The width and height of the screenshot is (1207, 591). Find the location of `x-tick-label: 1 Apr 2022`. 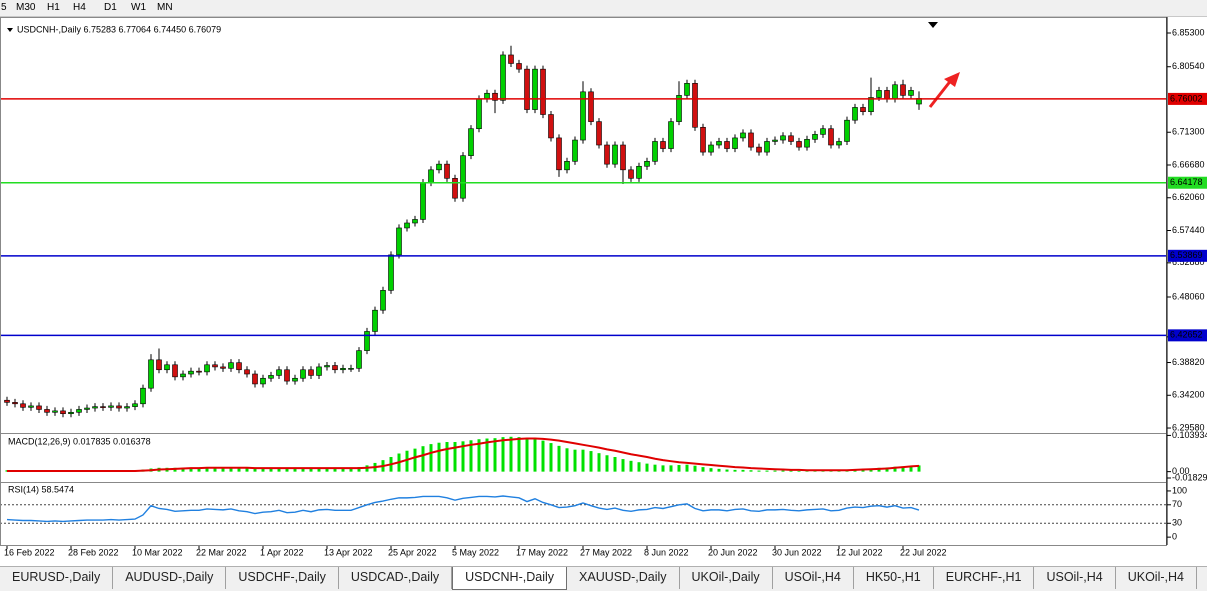

x-tick-label: 1 Apr 2022 is located at coordinates (282, 552).